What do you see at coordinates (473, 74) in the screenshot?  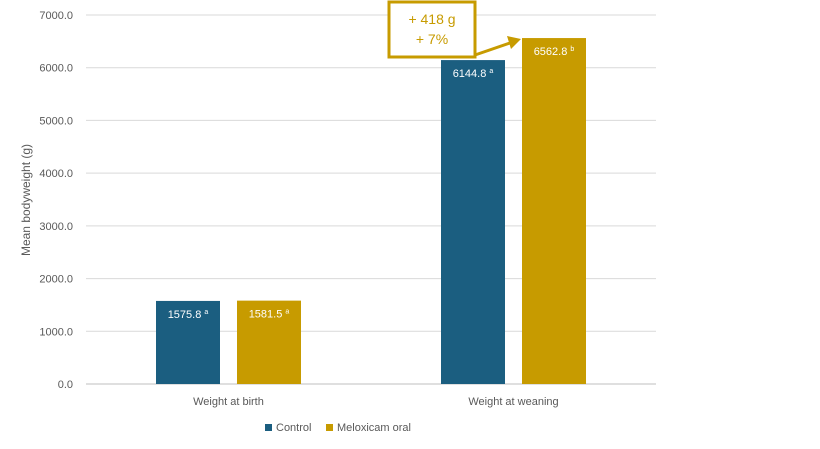 I see `data-label: 6144.8 a` at bounding box center [473, 74].